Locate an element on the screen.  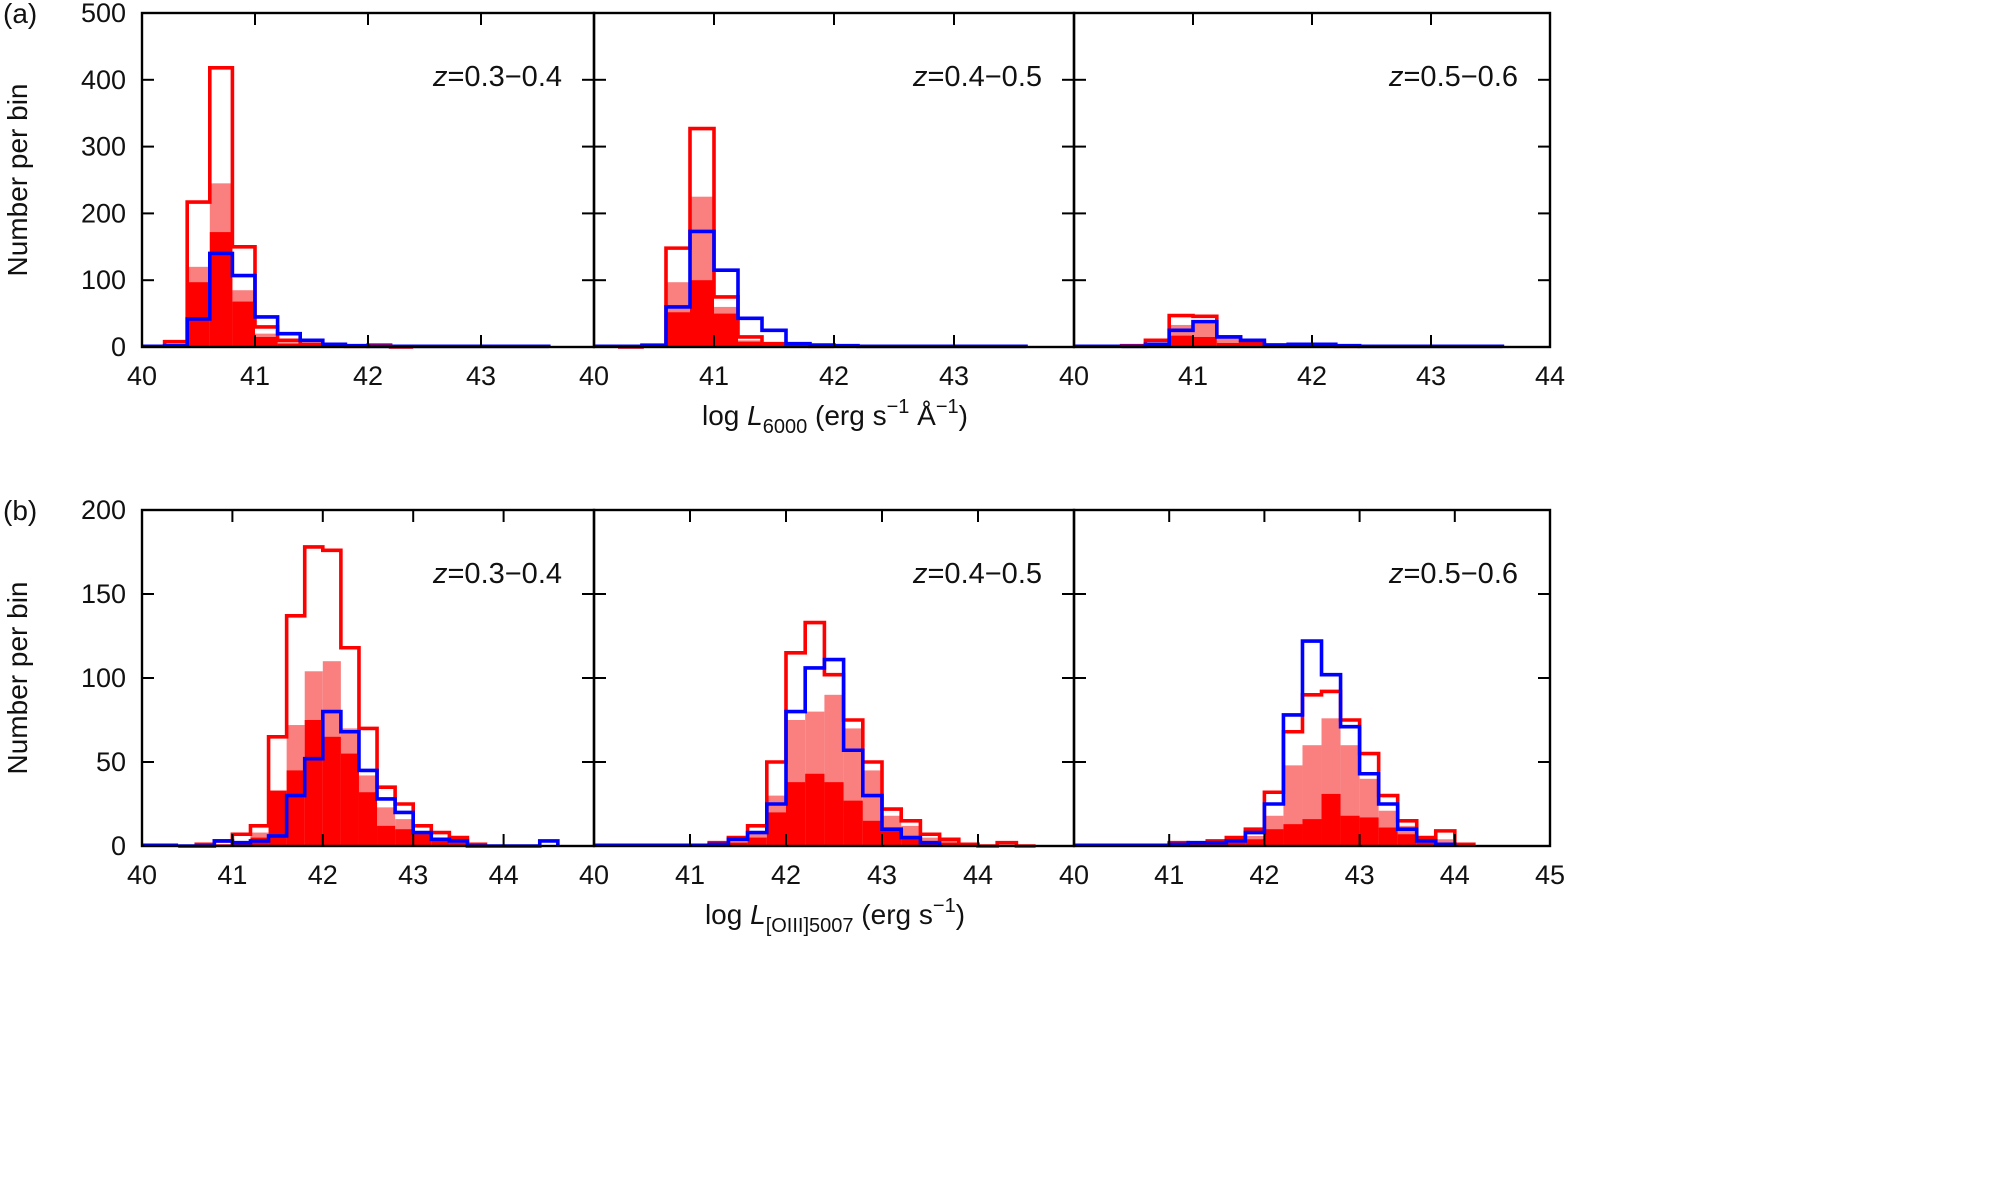
subplot-1: 40 41 42 43 44 0 50 100 150 200 z=0.3−0.4 is located at coordinates (338, 692).